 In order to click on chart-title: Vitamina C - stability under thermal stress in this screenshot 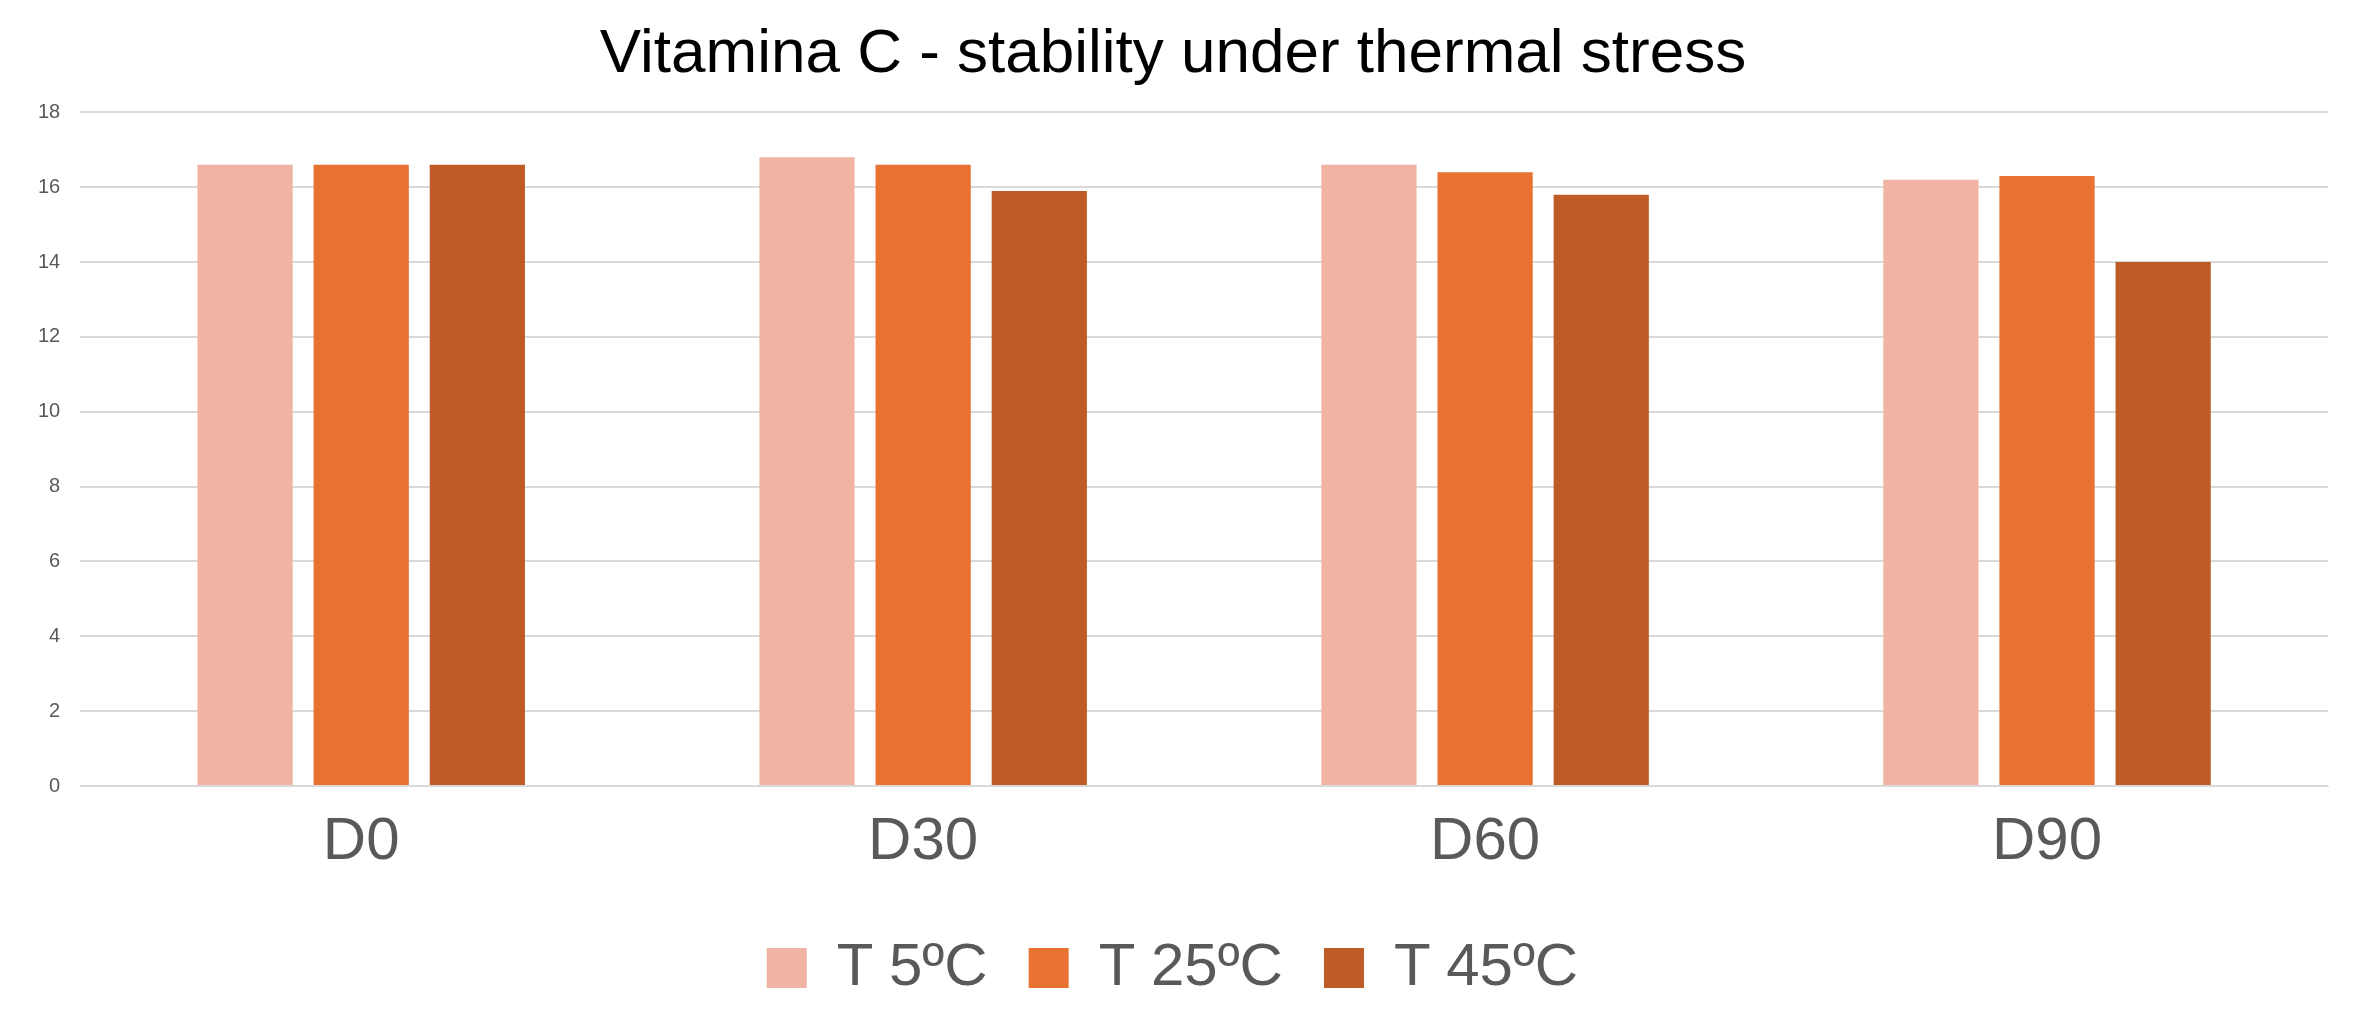, I will do `click(1173, 51)`.